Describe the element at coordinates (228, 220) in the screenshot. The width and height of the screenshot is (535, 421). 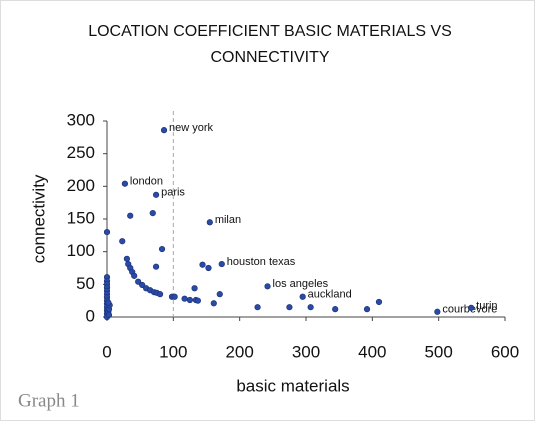
I see `point-label: milan` at that location.